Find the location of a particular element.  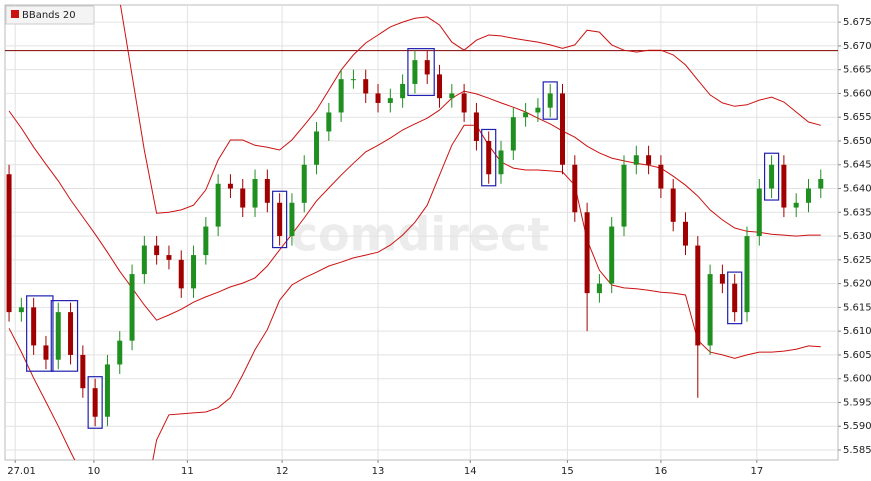

y-tick-label: 5.590 is located at coordinates (857, 426).